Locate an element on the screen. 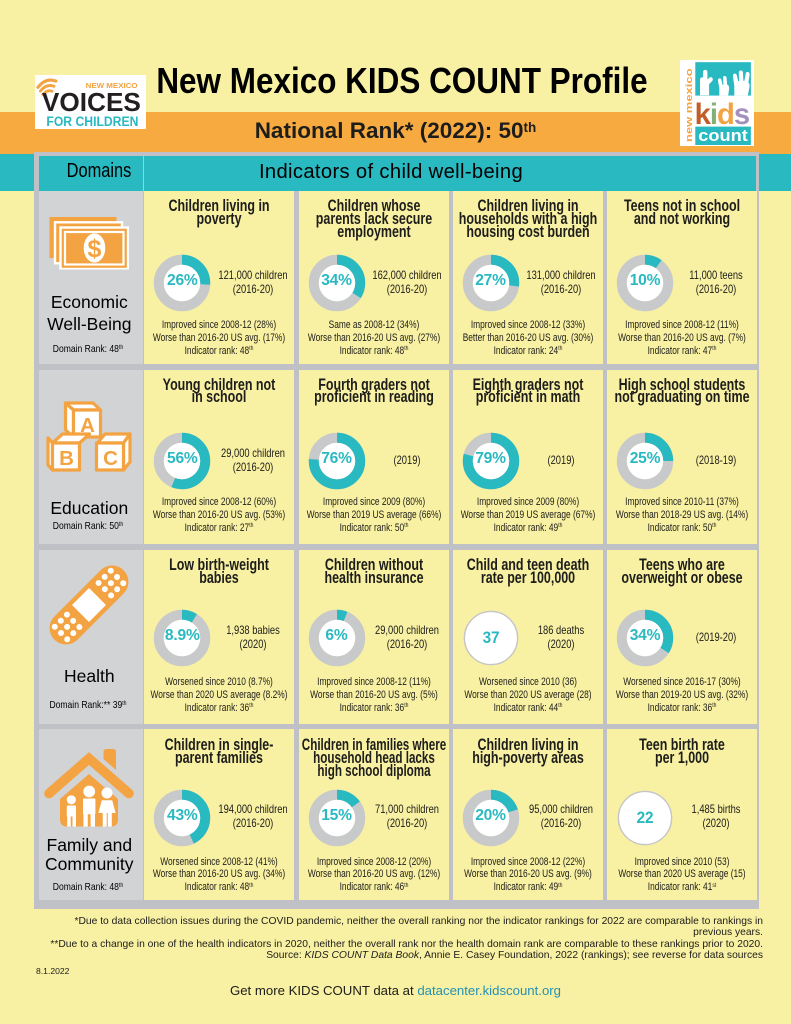 Image resolution: width=791 pixels, height=1024 pixels. svg-text: new mexico is located at coordinates (689, 105).